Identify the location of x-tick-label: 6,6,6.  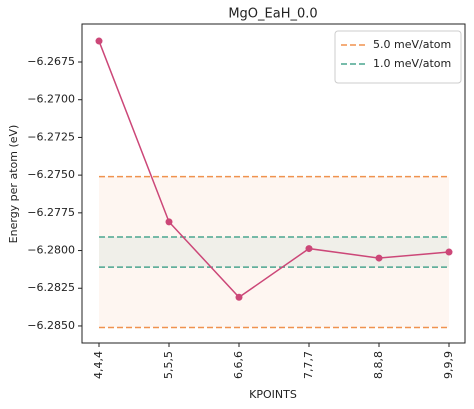
(238, 365).